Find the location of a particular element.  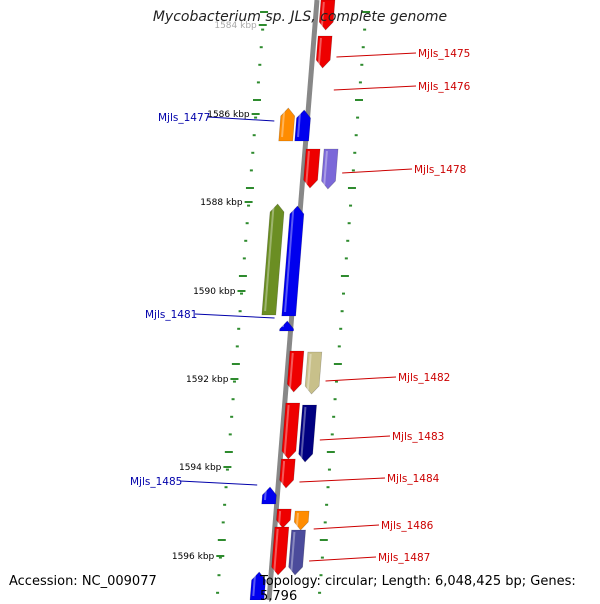

accession-label: Accession: NC_009077 is located at coordinates (83, 581).